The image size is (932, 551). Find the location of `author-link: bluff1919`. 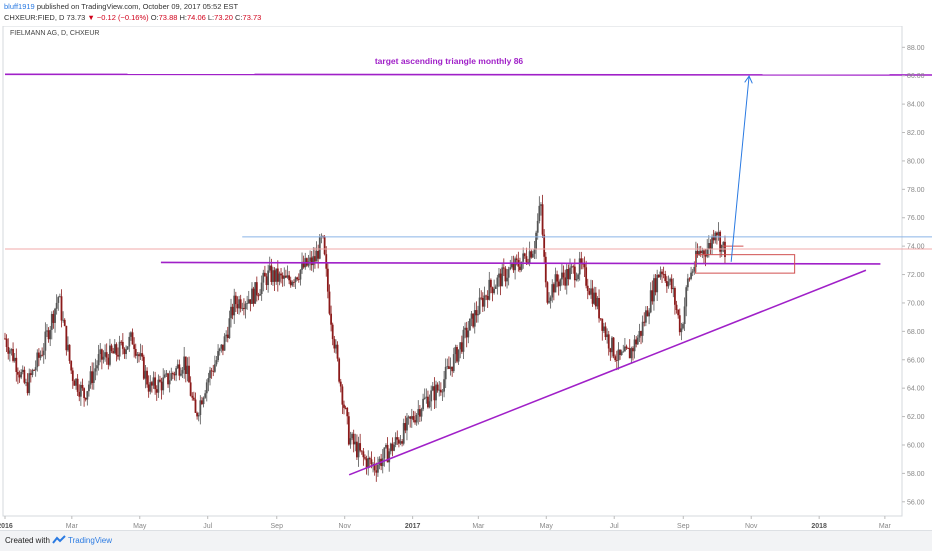

author-link: bluff1919 is located at coordinates (19, 6).